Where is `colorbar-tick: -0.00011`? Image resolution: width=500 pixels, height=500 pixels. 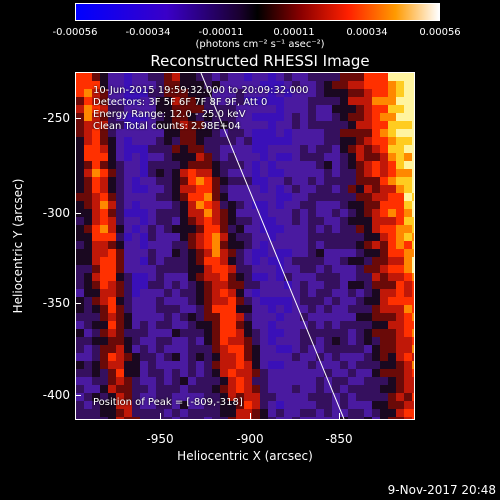 colorbar-tick: -0.00011 is located at coordinates (221, 32).